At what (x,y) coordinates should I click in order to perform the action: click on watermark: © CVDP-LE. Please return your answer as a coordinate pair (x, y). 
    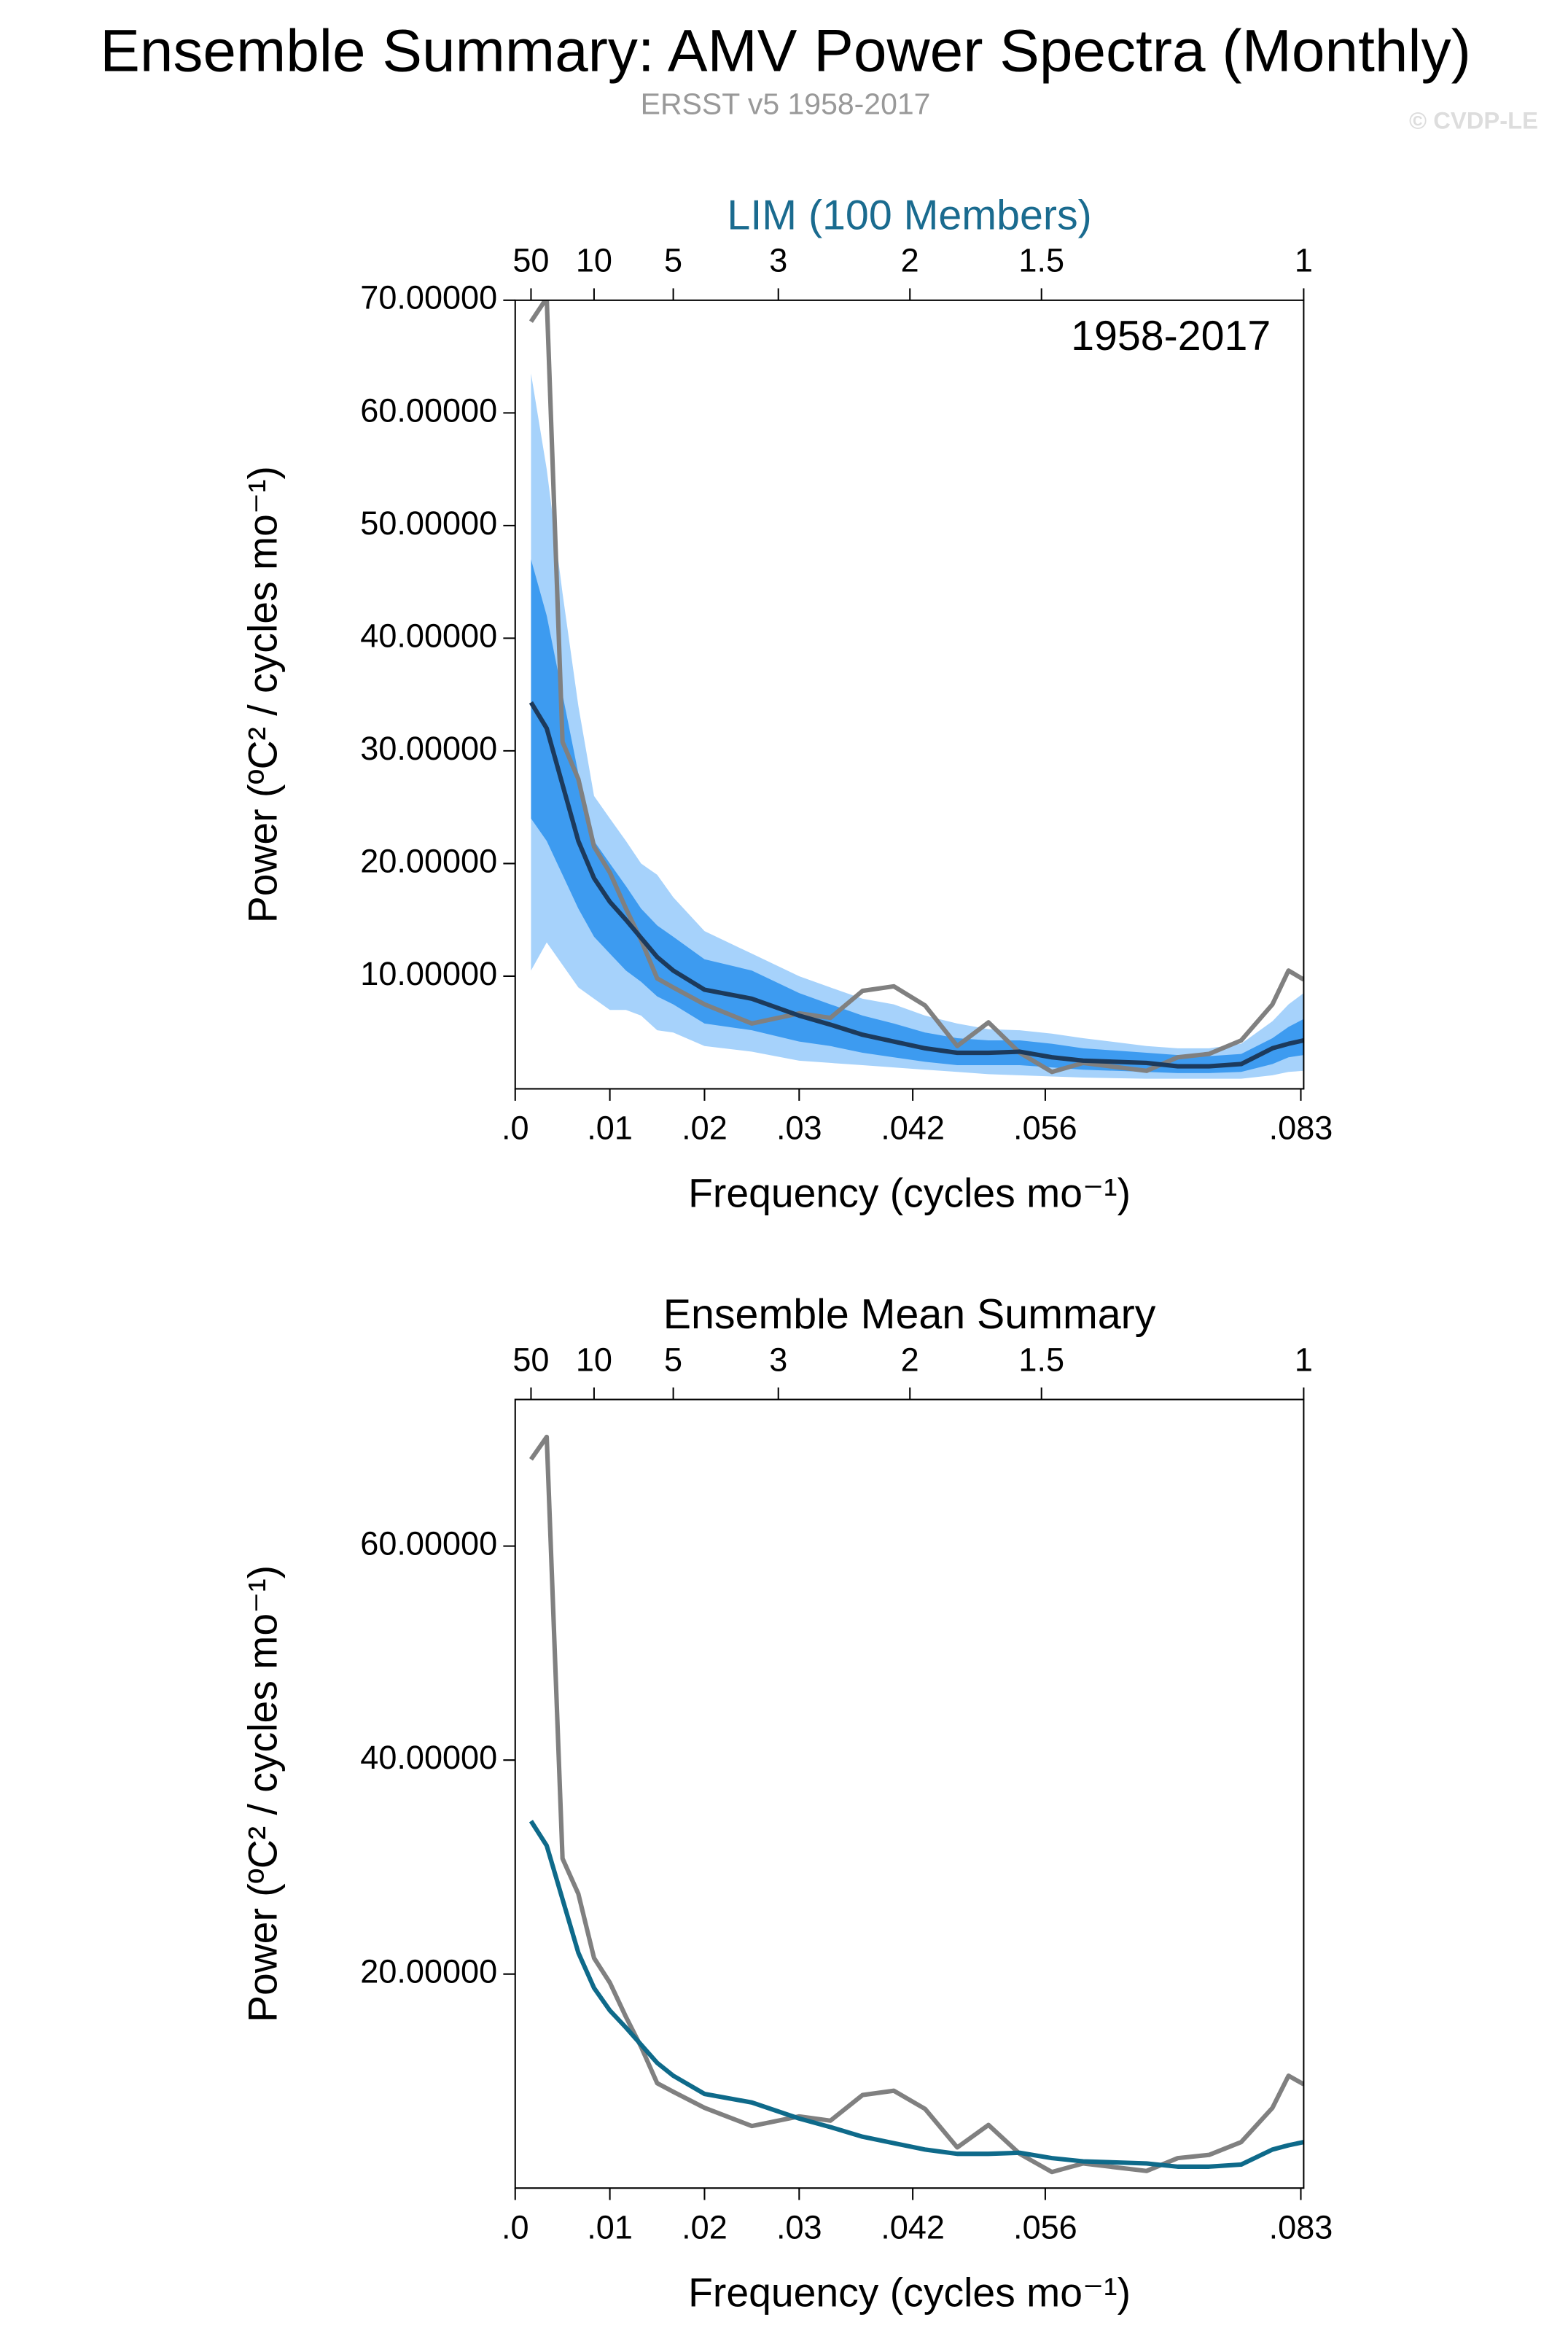
    Looking at the image, I should click on (1474, 120).